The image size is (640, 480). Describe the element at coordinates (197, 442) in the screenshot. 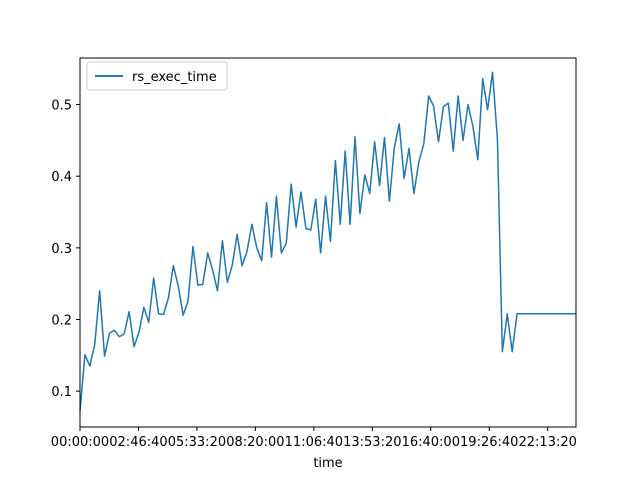

I see `x-tick-label: 05:33:20` at that location.